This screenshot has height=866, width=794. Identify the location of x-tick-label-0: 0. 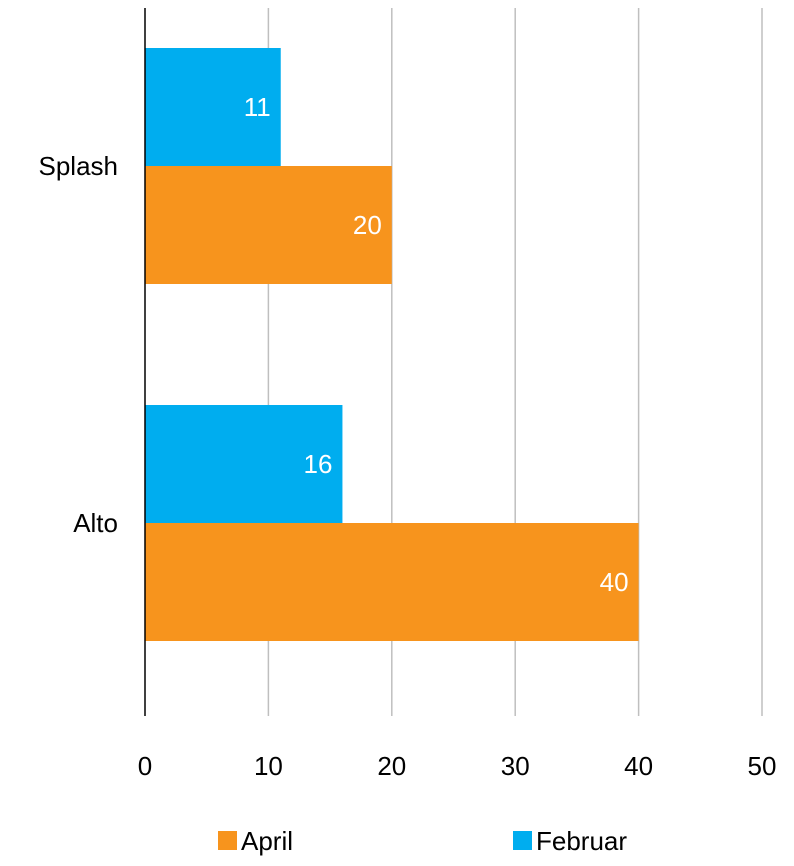
(145, 766).